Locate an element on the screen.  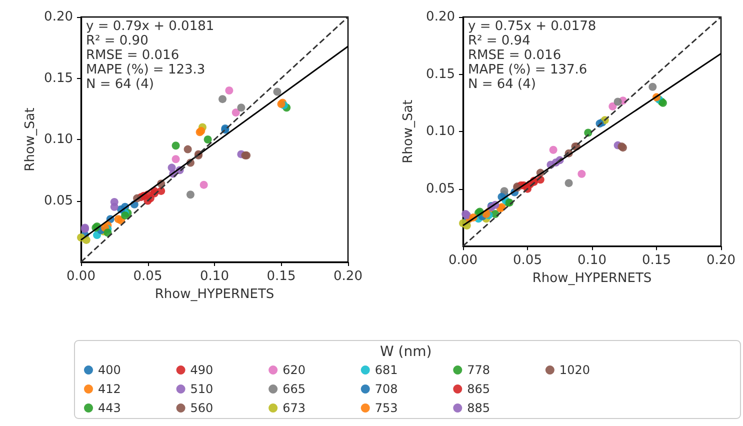
legend-label: 510 is located at coordinates (202, 389).